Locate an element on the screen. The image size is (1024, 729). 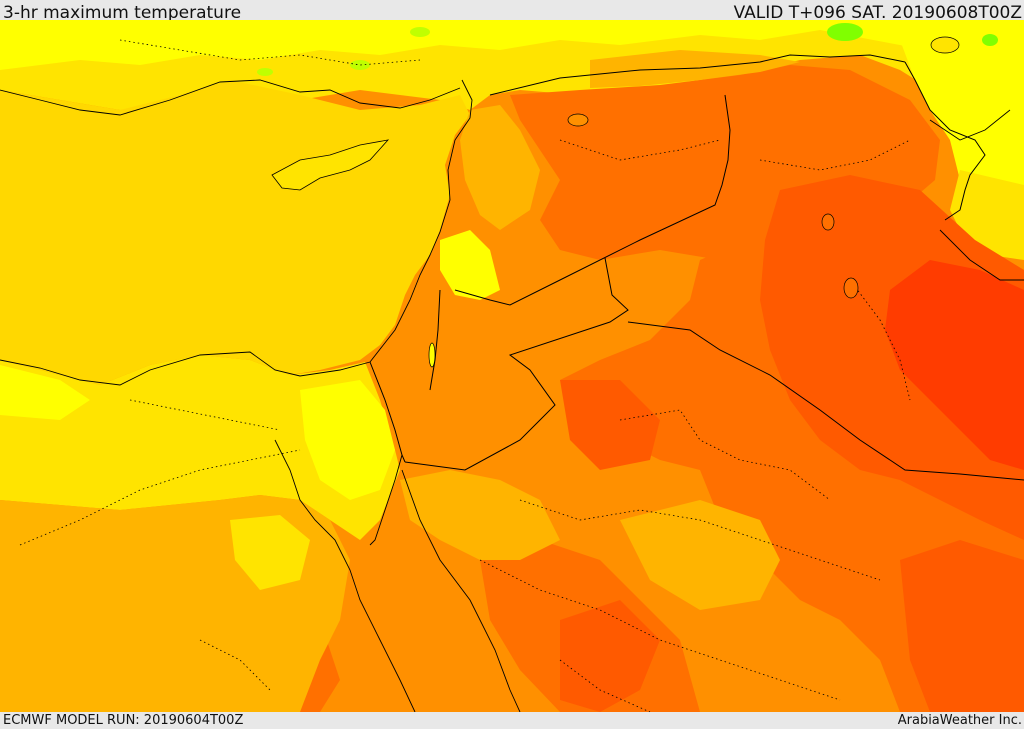
credit-label: ArabiaWeather Inc. is located at coordinates (959, 720).